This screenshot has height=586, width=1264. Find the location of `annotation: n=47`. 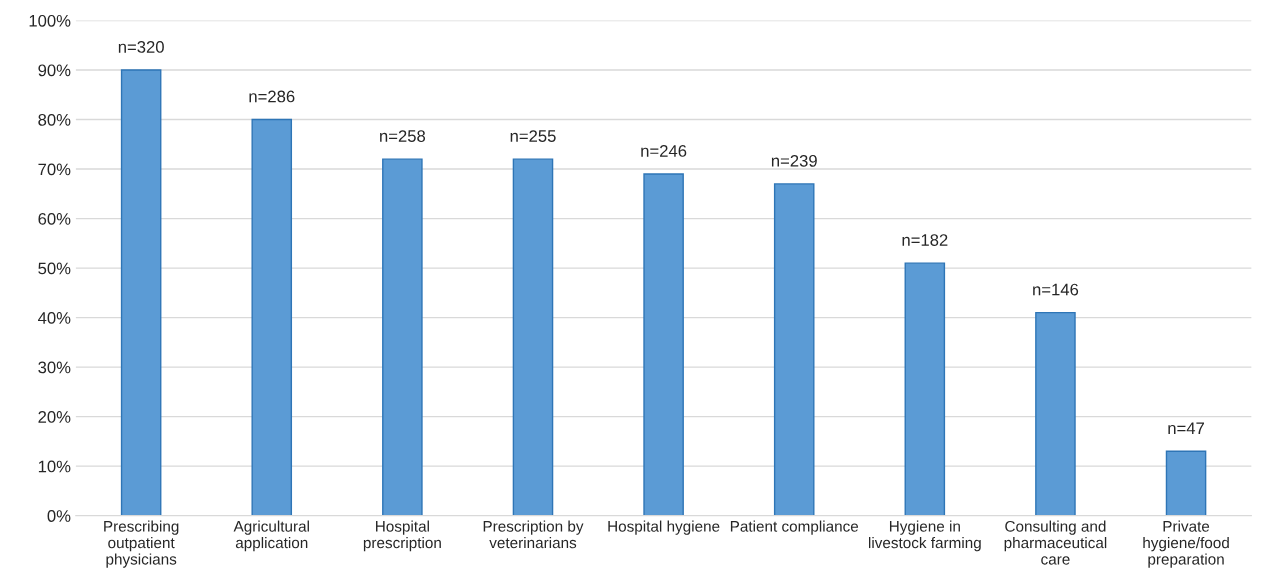

annotation: n=47 is located at coordinates (1186, 428).